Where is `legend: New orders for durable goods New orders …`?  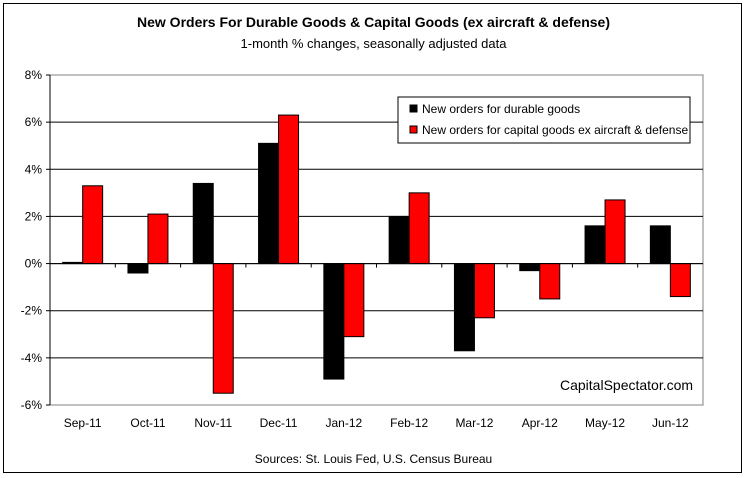
legend: New orders for durable goods New orders … is located at coordinates (544, 120).